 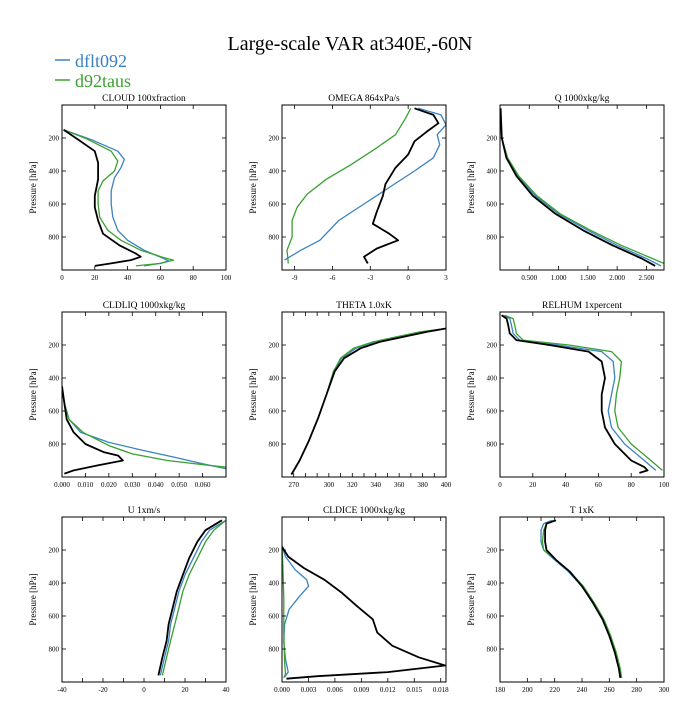 I want to click on x-tick-label-cldliq: 0.000, so click(x=62, y=485).